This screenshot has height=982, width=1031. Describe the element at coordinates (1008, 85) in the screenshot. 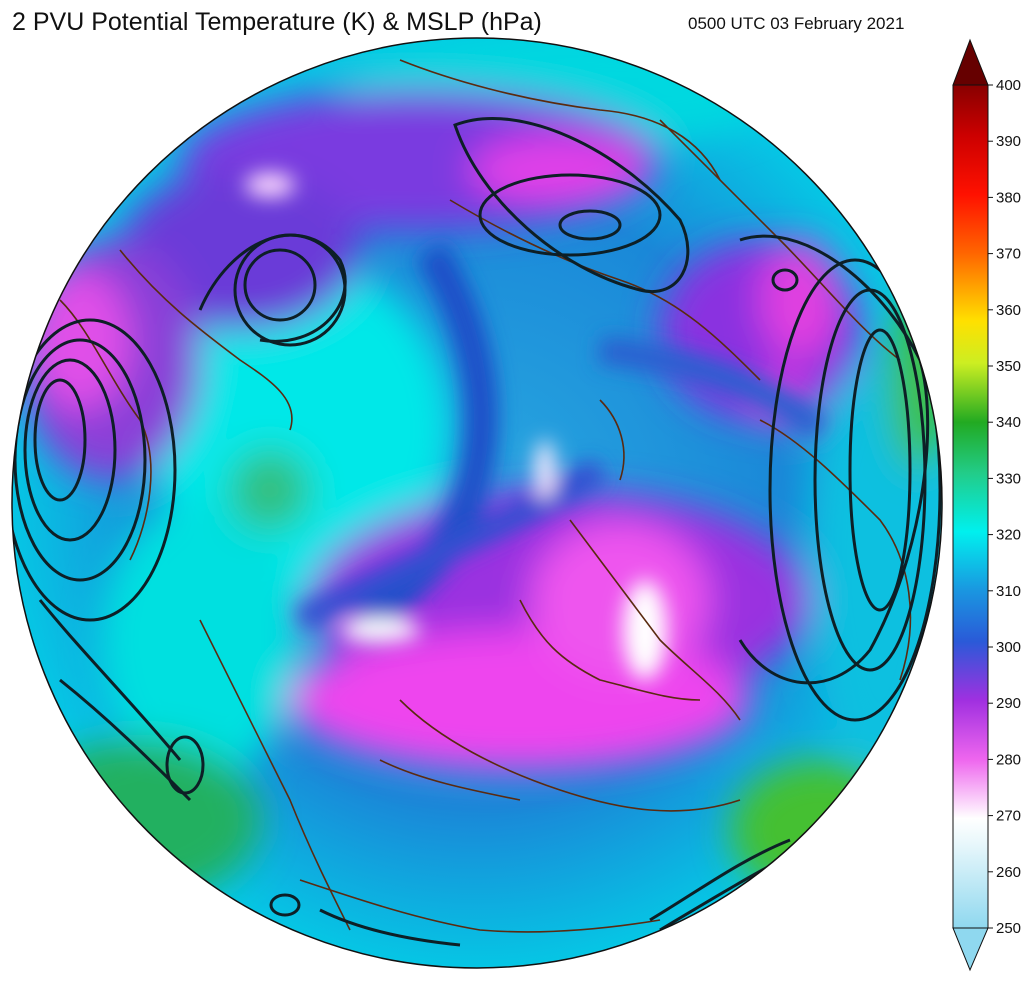

I see `colorbar-tick-label: 400` at that location.